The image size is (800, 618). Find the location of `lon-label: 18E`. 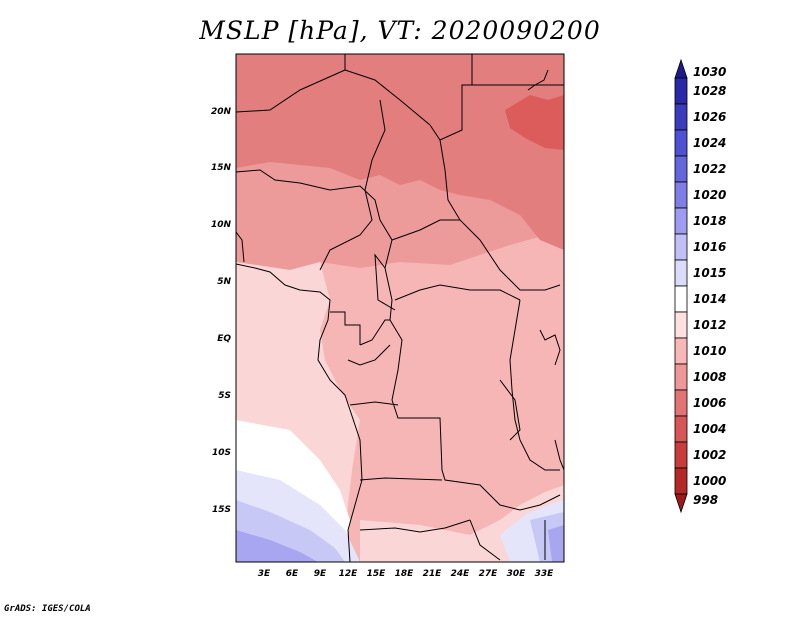

lon-label: 18E is located at coordinates (405, 574).